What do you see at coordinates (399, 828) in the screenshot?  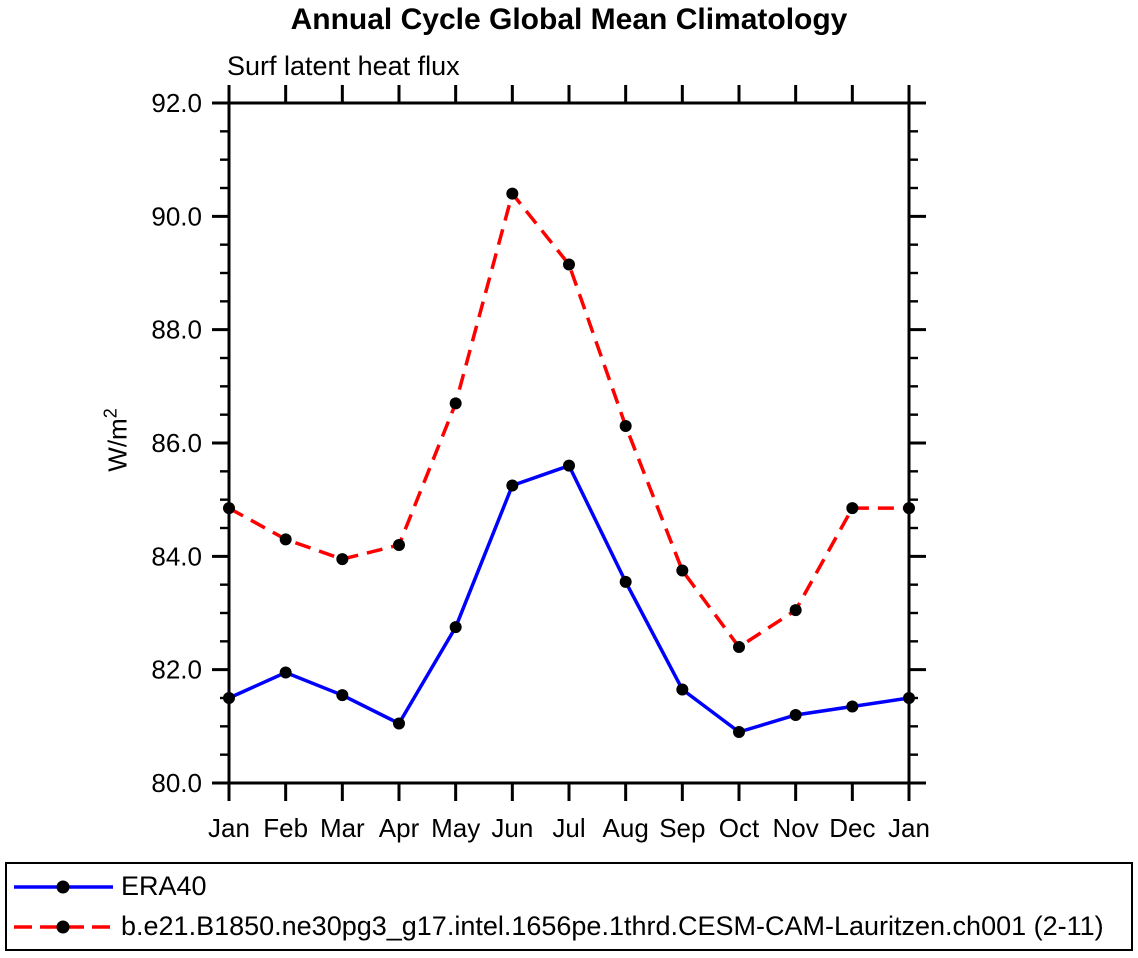 I see `x-tick-label: Apr` at bounding box center [399, 828].